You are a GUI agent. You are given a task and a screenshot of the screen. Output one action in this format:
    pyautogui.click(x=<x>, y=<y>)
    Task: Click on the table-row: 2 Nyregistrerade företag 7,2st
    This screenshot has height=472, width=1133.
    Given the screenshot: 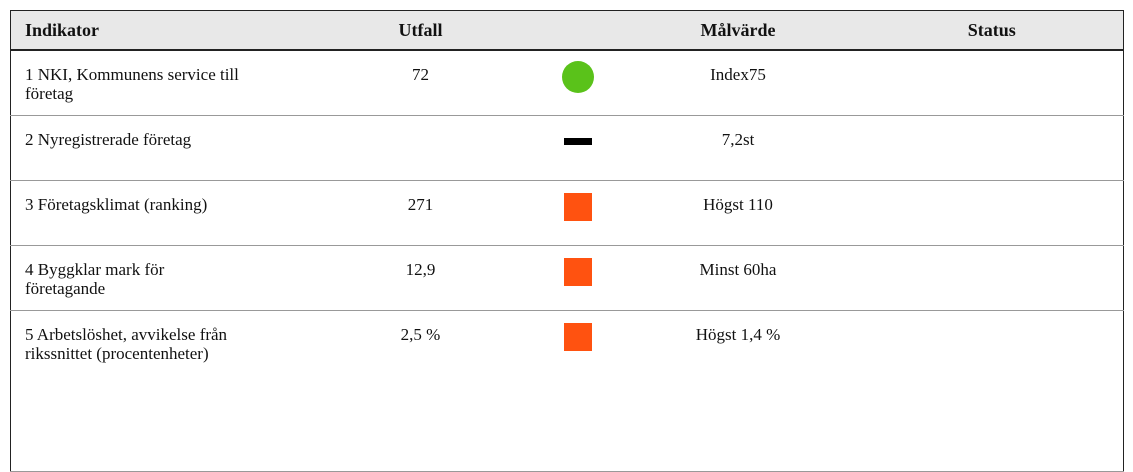 What is the action you would take?
    pyautogui.click(x=567, y=148)
    